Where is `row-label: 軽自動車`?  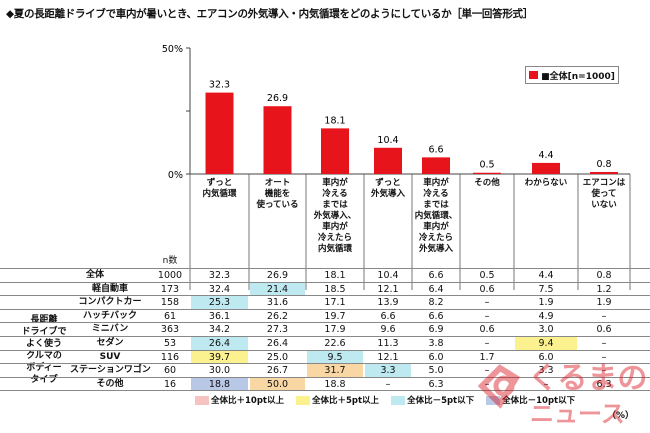
row-label: 軽自動車 is located at coordinates (109, 288).